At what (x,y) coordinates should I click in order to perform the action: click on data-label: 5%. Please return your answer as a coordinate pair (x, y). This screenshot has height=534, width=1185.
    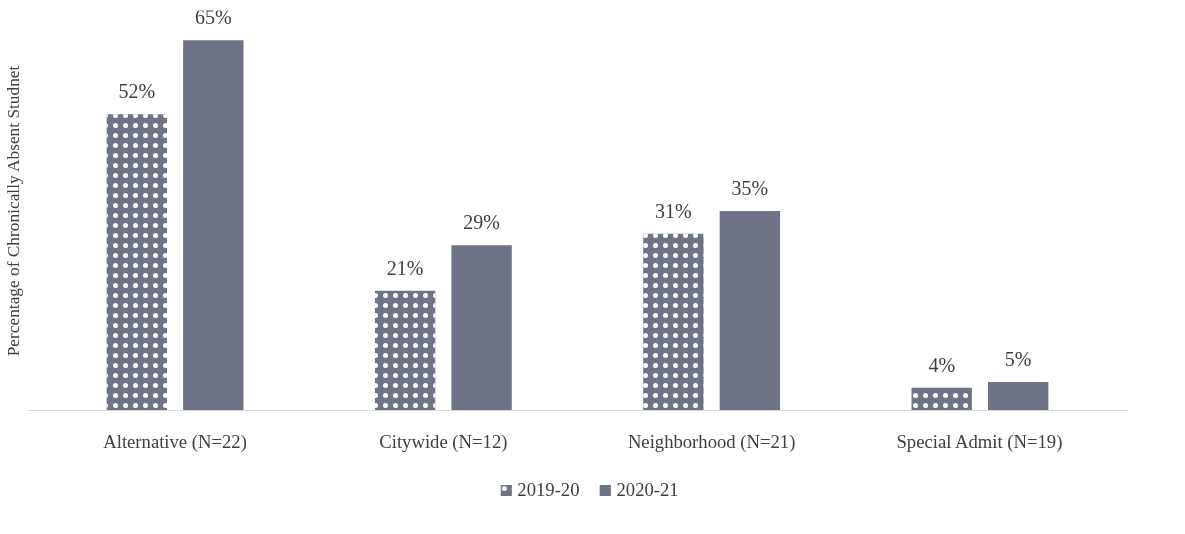
    Looking at the image, I should click on (1018, 359).